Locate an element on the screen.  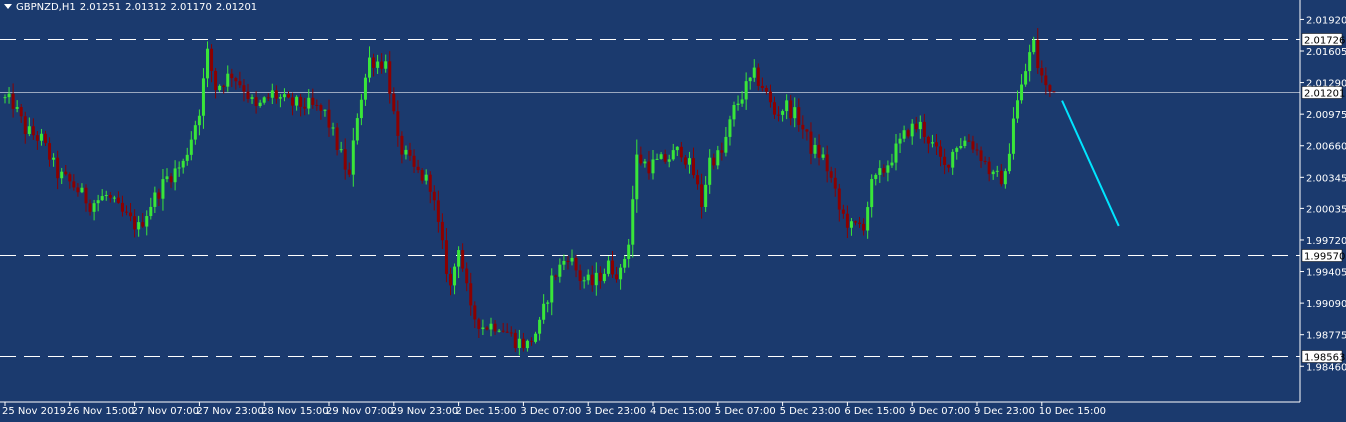
y-tick-label: 1.99090 is located at coordinates (1326, 304).